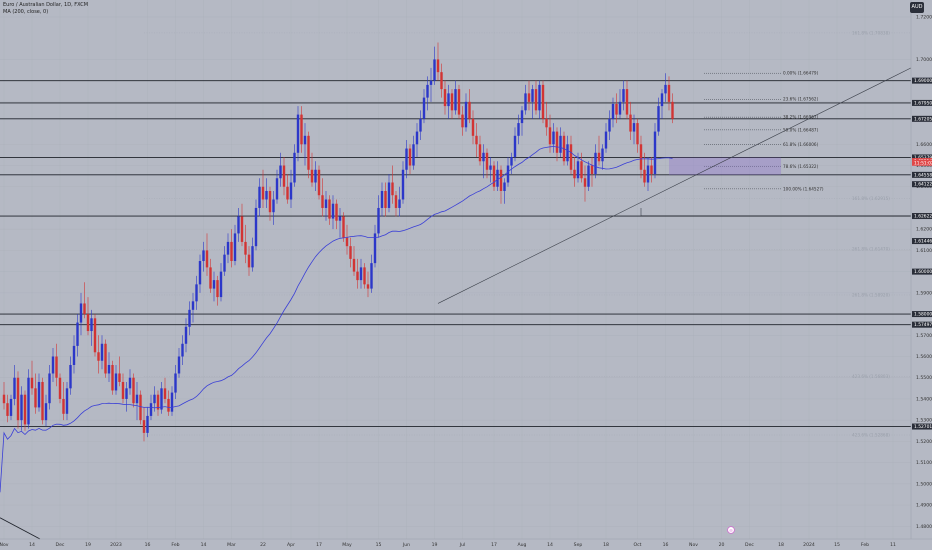  I want to click on time-tick-label: Feb, so click(175, 545).